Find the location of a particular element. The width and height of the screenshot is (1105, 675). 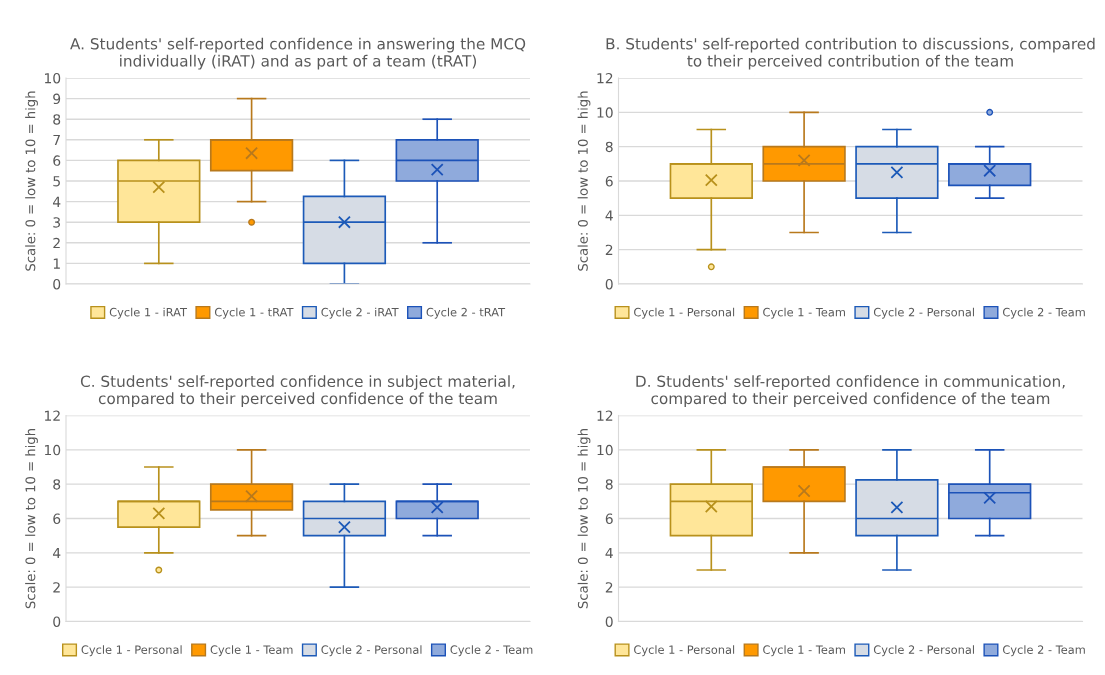

chart-title: D. Students' self-reported confidence in communication, compared to their perceived confidence of the team is located at coordinates (850, 391).